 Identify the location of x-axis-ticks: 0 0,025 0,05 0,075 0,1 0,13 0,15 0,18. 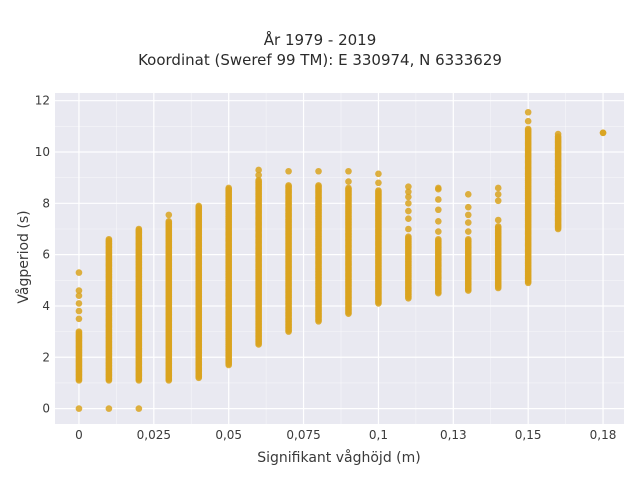
(345, 435).